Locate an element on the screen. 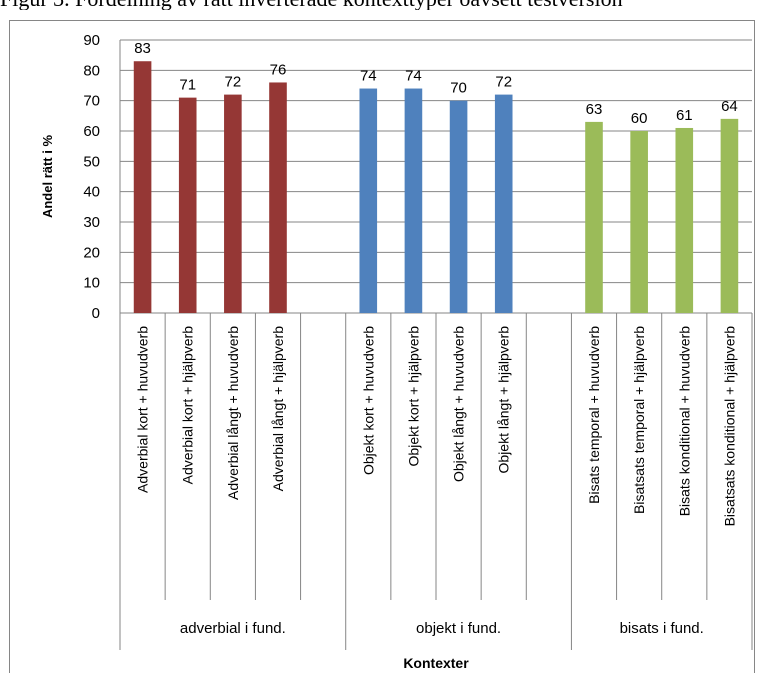 The height and width of the screenshot is (673, 764). y-tick-label: 0 is located at coordinates (96, 313).